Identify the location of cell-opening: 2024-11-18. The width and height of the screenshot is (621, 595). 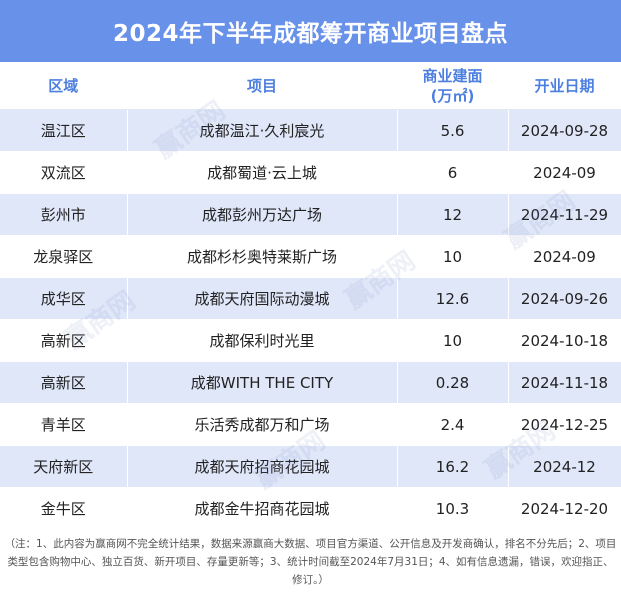
(564, 382).